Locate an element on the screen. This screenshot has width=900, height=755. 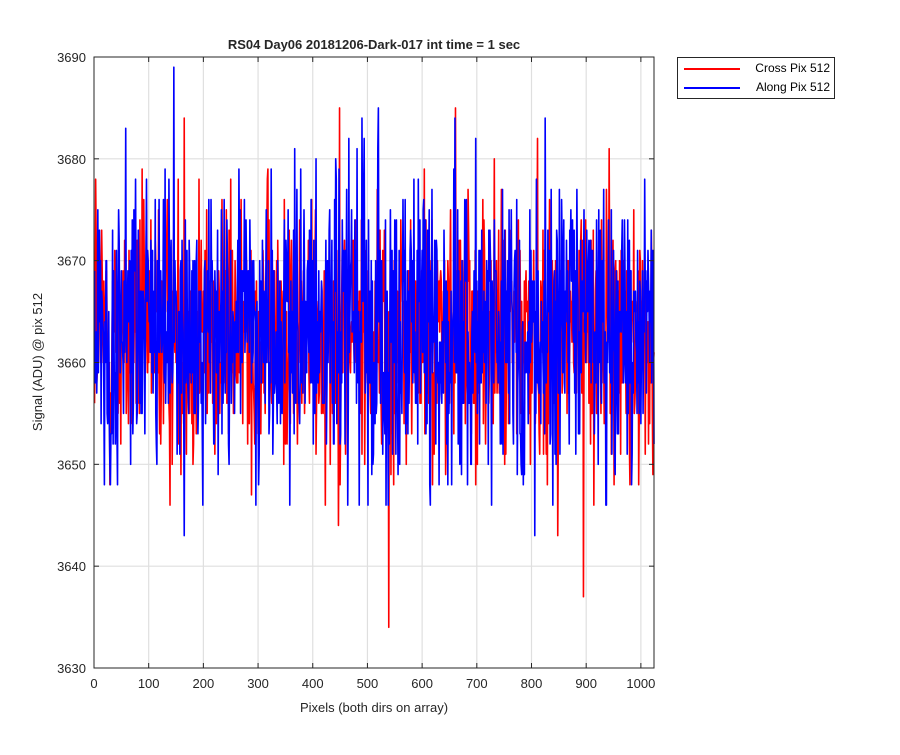
x-tick-label: 200 is located at coordinates (204, 683).